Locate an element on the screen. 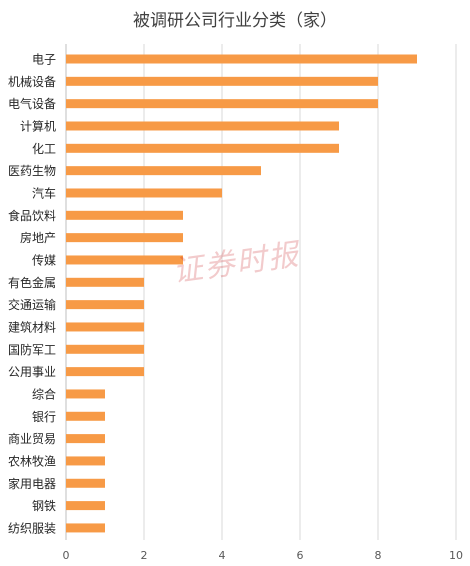 This screenshot has width=470, height=566. x-tick-labels: 0 2 4 6 8 10 is located at coordinates (263, 555).